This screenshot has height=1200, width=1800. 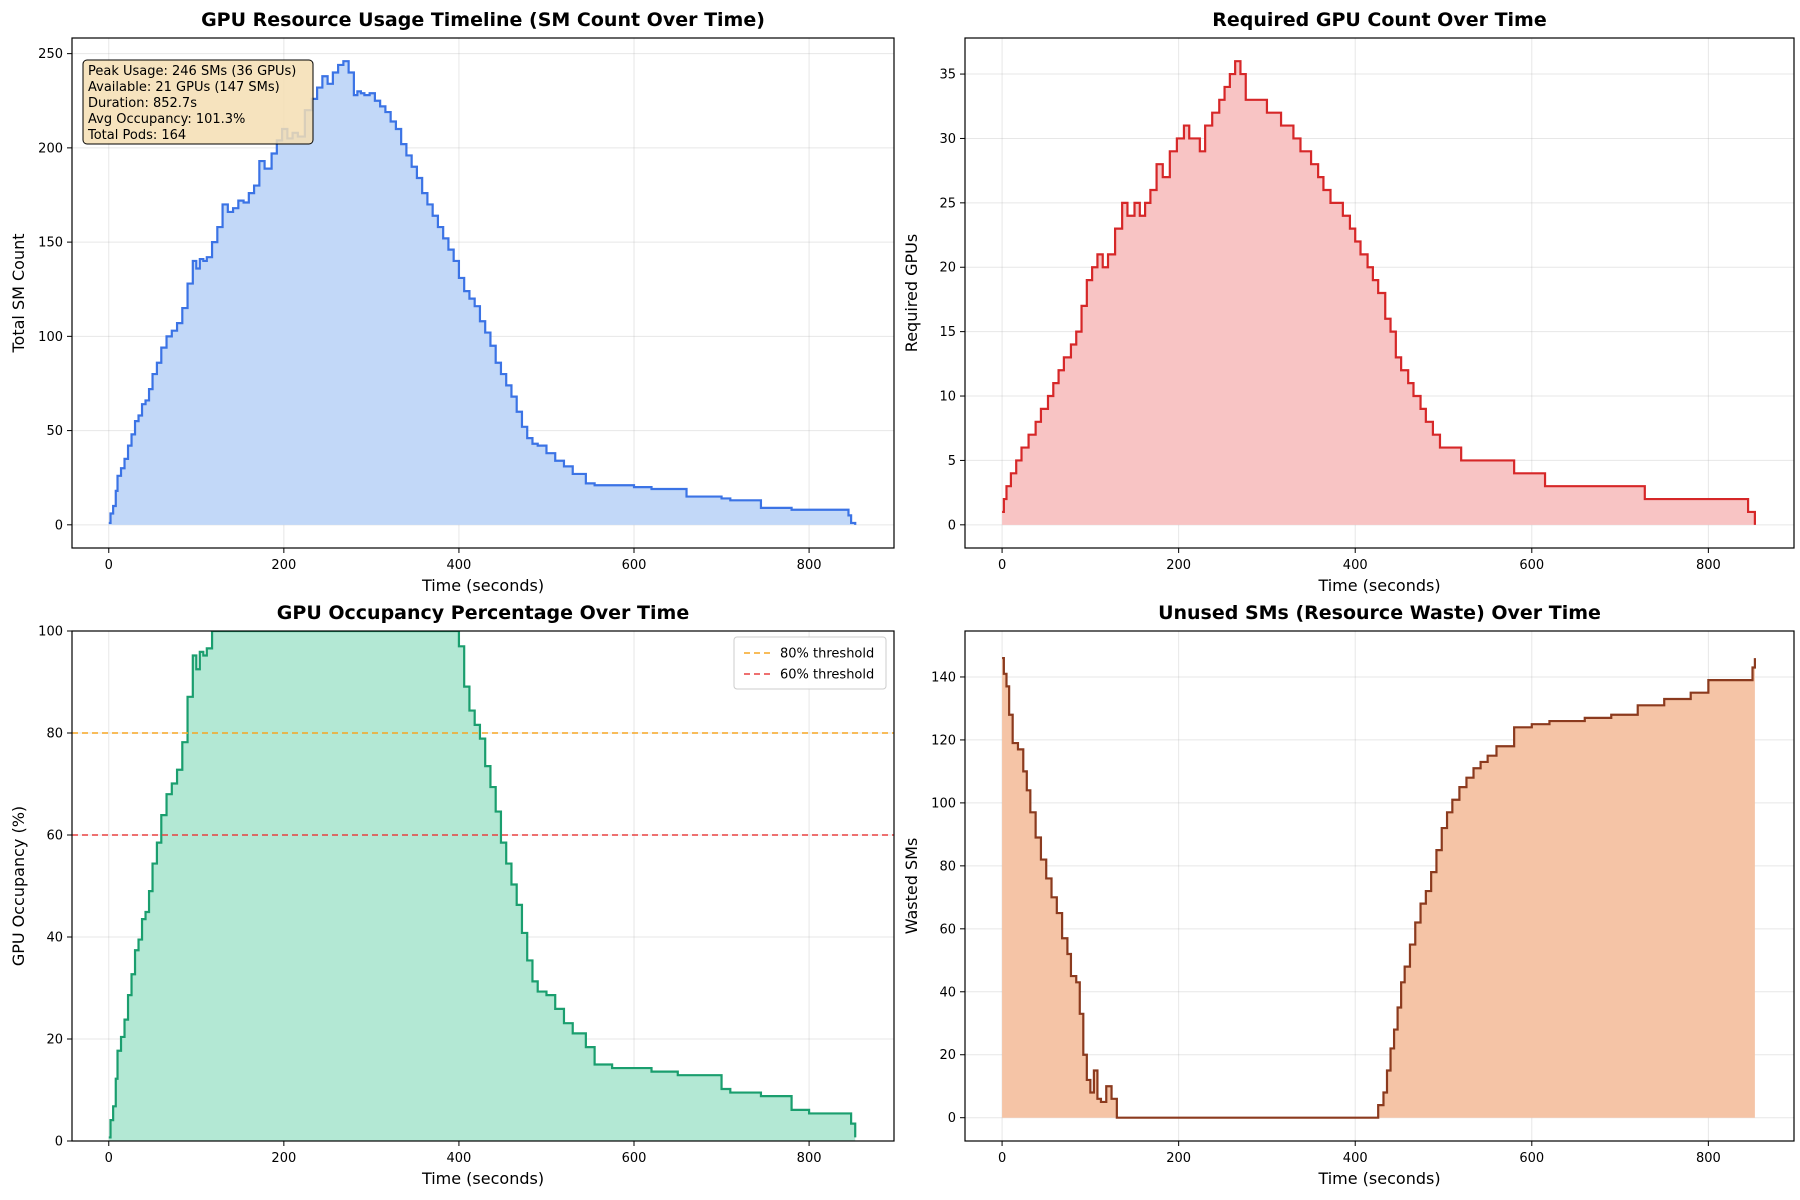 What do you see at coordinates (1378, 585) in the screenshot?
I see `required-gpu-xlabel: Time (seconds)` at bounding box center [1378, 585].